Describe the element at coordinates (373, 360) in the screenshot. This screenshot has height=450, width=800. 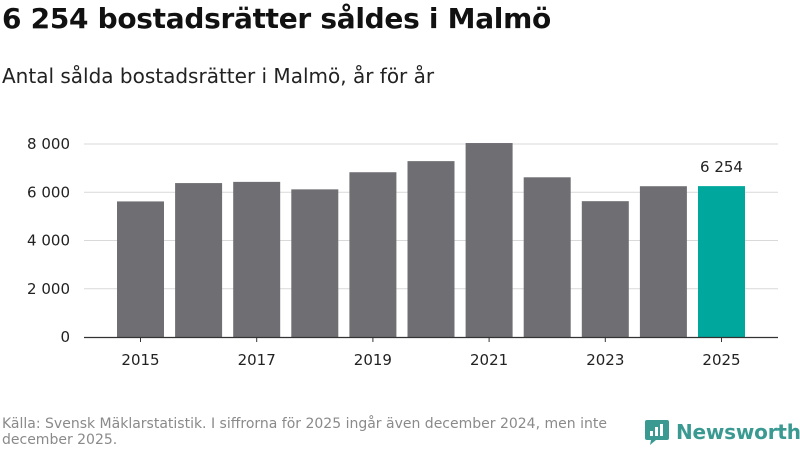
I see `x-tick-label: 2019` at that location.